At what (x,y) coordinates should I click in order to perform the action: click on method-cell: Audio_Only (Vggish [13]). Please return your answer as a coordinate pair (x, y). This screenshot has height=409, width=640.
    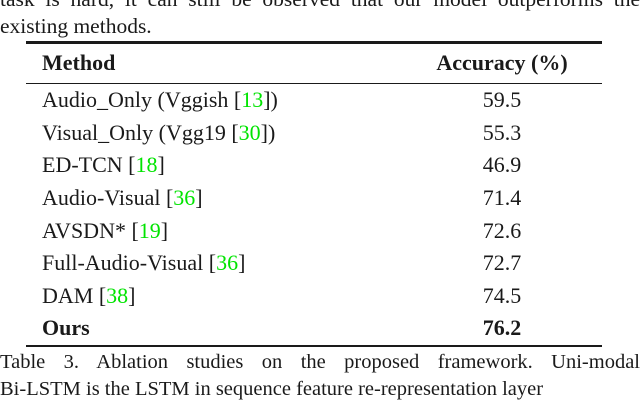
    Looking at the image, I should click on (214, 100).